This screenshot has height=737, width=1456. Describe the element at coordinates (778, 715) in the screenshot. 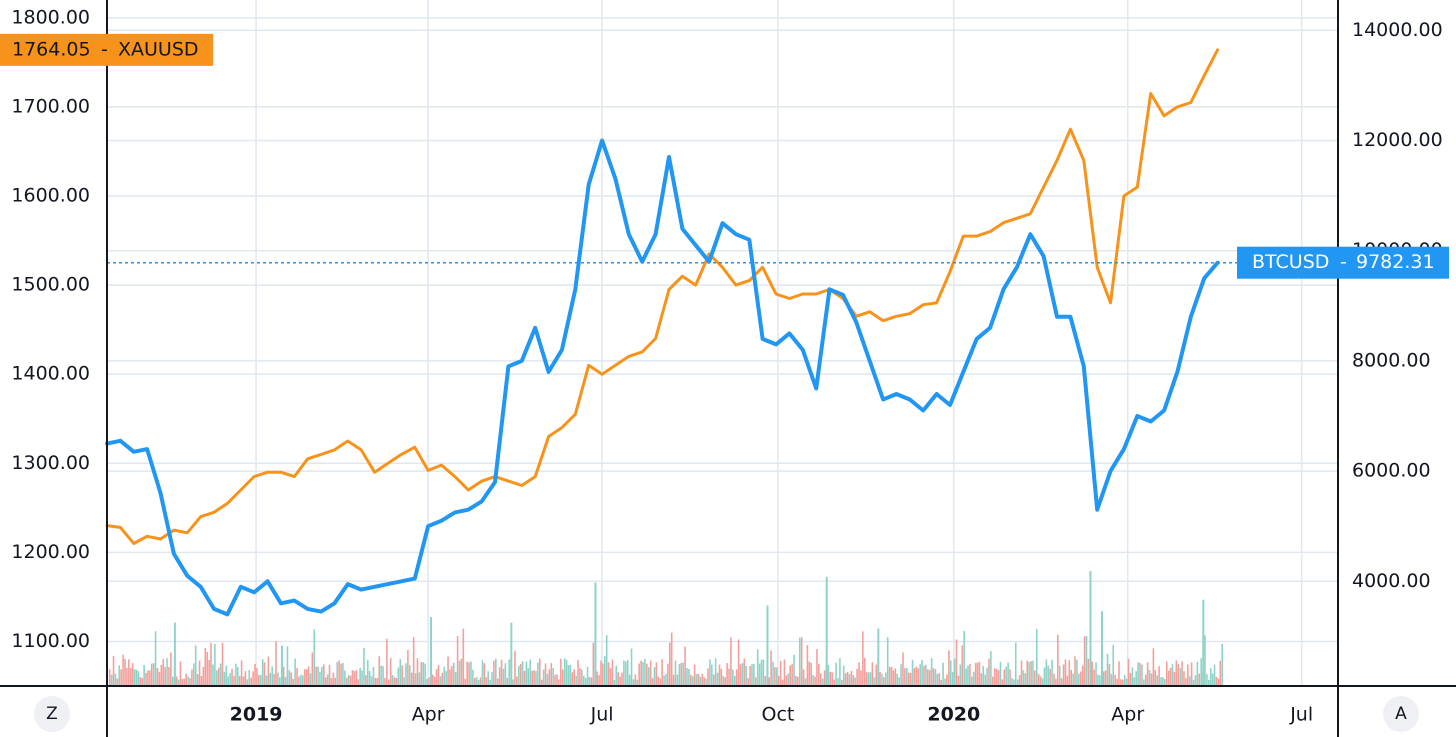

I see `x-axis-tick-label: Oct` at that location.